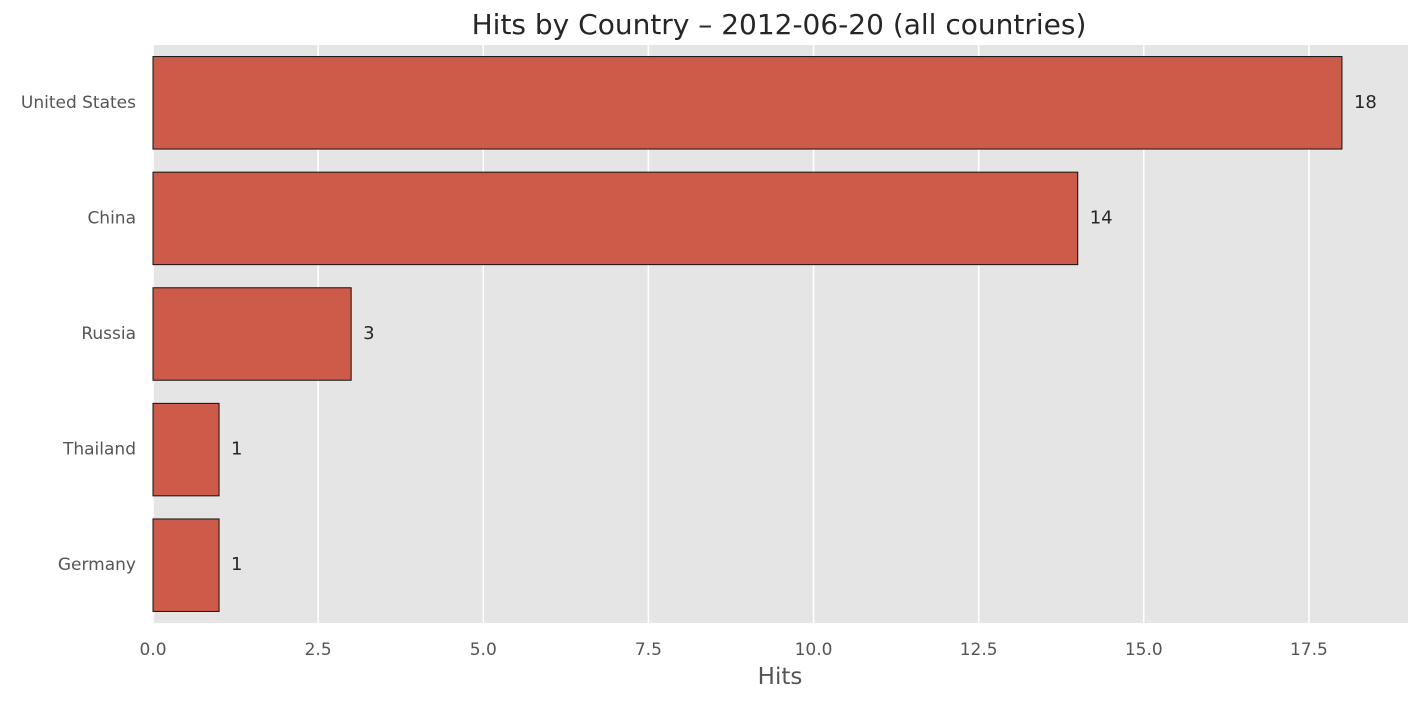 This screenshot has height=705, width=1420. What do you see at coordinates (368, 333) in the screenshot?
I see `data-label-russia: 3` at bounding box center [368, 333].